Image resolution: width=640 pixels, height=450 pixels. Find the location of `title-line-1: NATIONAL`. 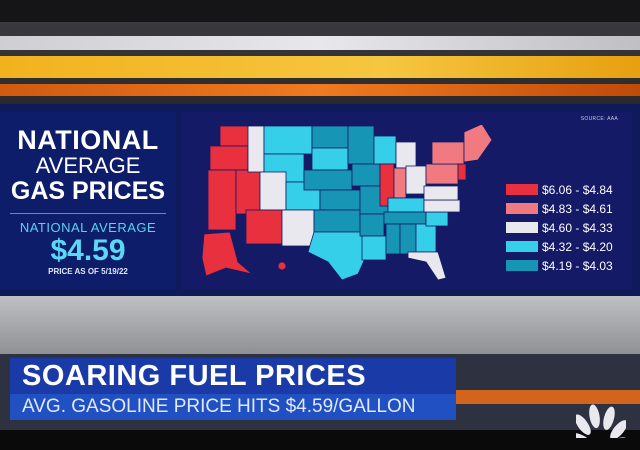

title-line-1: NATIONAL is located at coordinates (88, 140).